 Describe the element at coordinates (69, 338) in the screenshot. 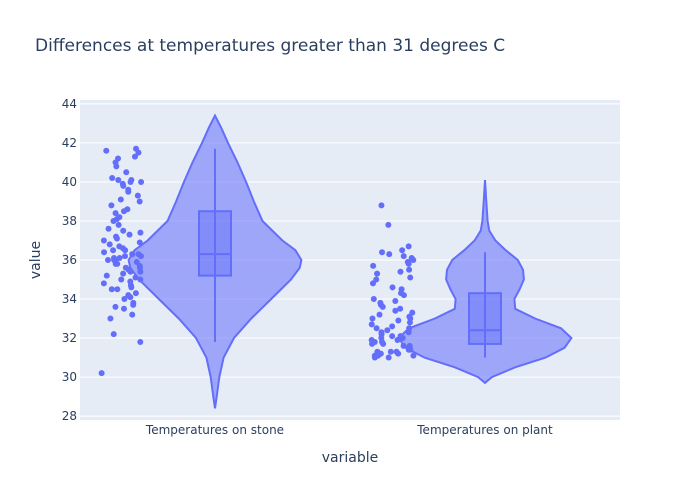

I see `y-tick-label: 32` at that location.